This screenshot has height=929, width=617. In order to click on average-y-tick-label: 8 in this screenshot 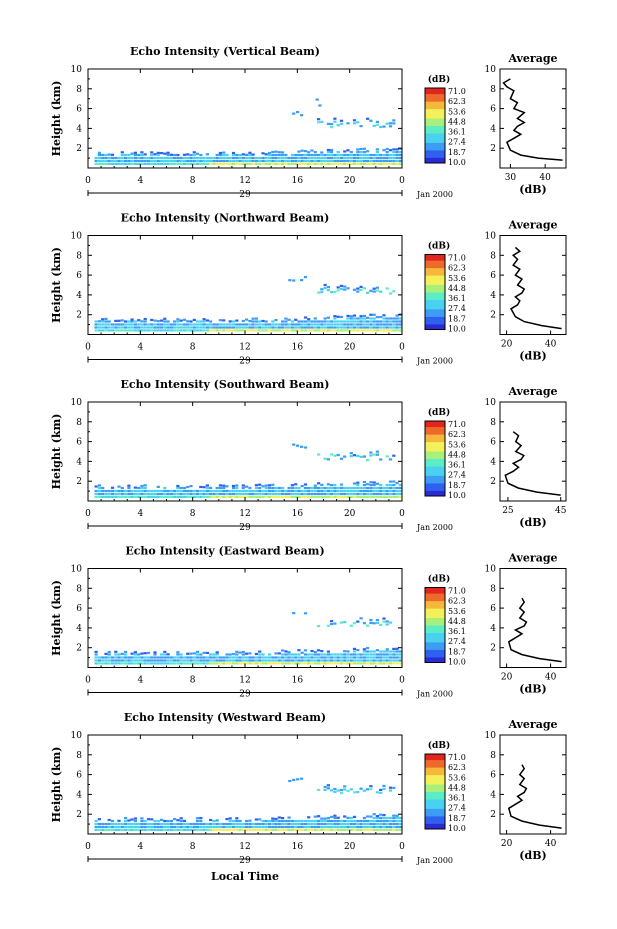, I will do `click(493, 589)`.